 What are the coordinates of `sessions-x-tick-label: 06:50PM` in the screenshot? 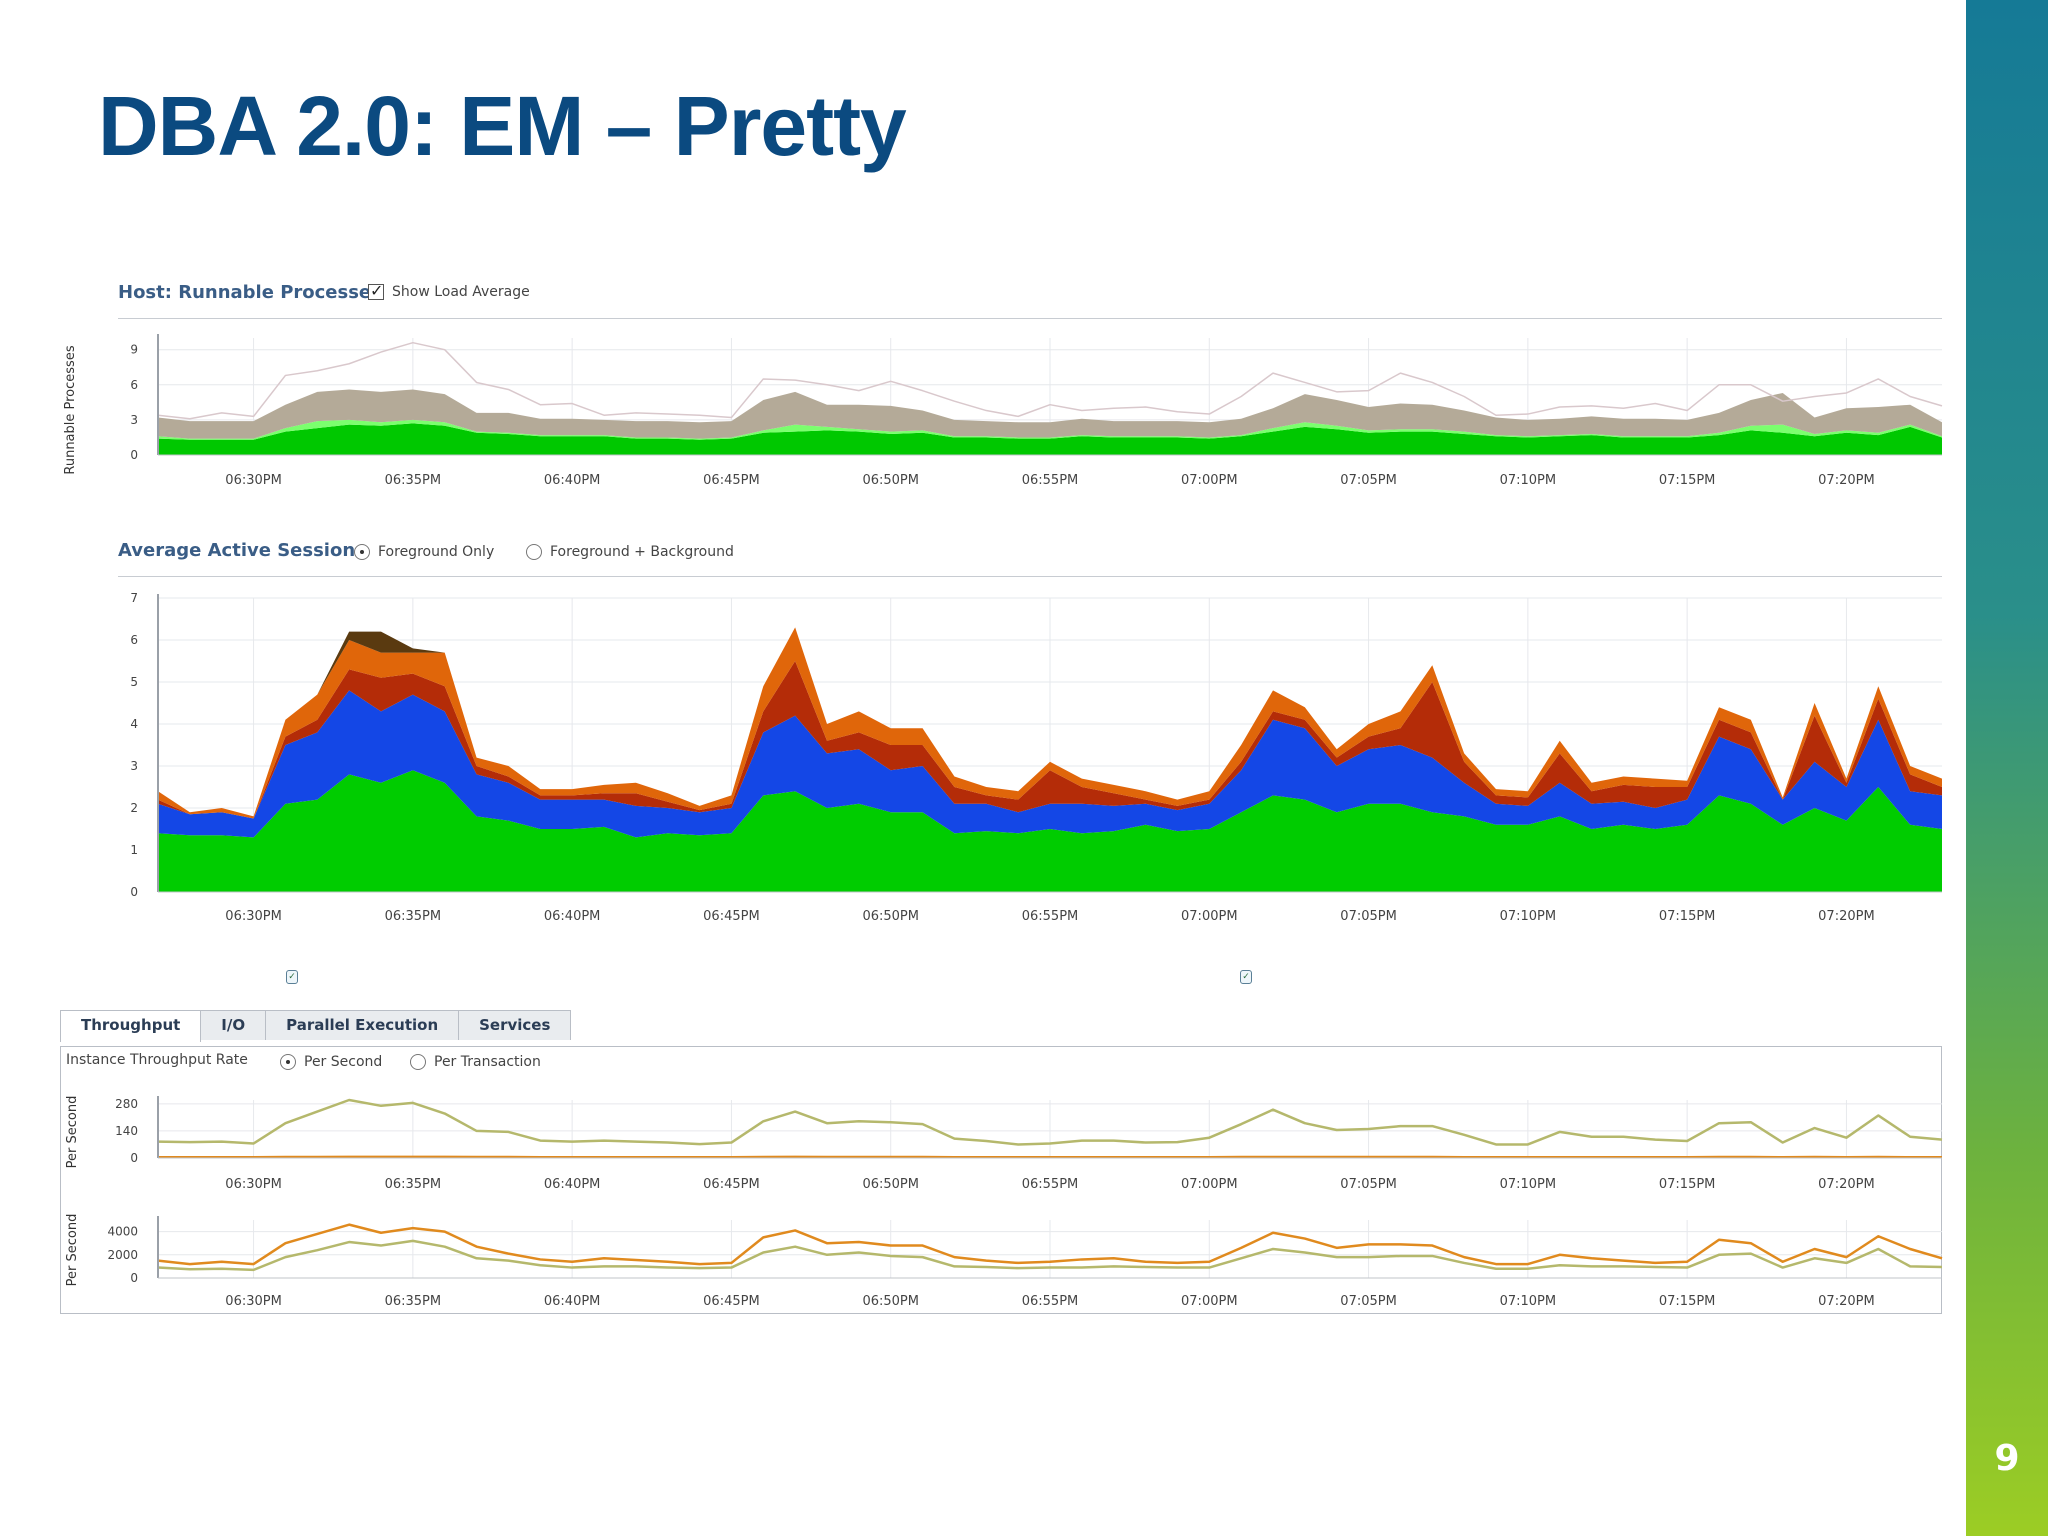 It's located at (890, 916).